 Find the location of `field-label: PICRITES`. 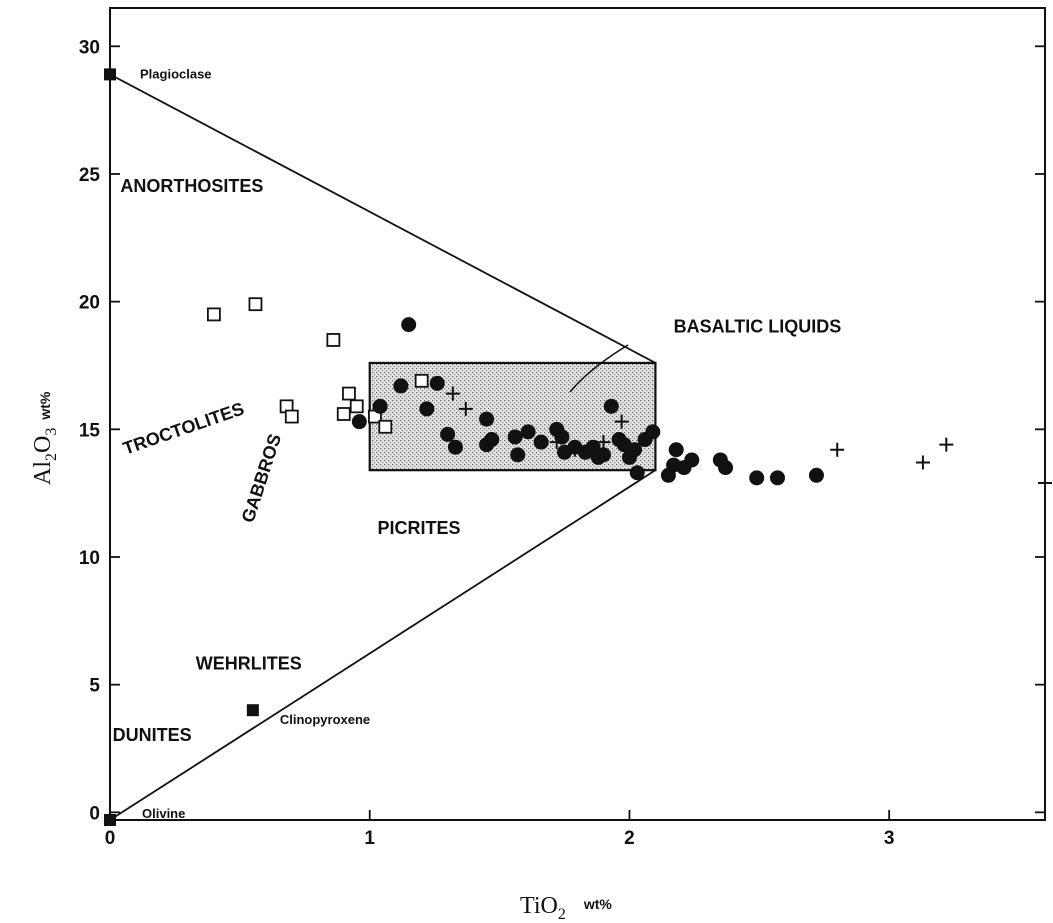

field-label: PICRITES is located at coordinates (419, 528).